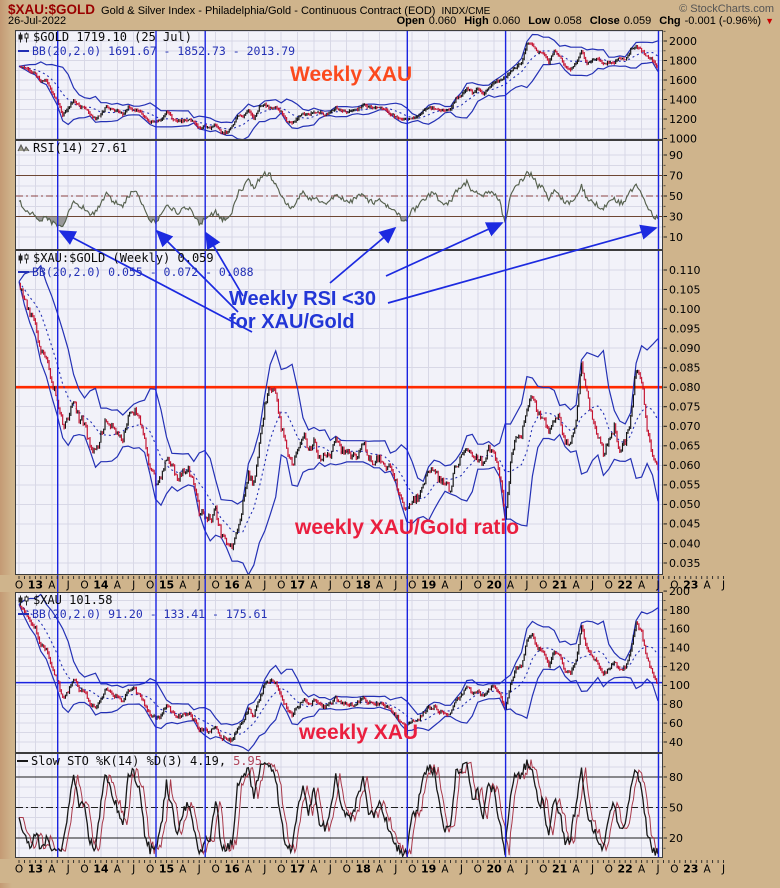 This screenshot has height=888, width=780. What do you see at coordinates (466, 11) in the screenshot?
I see `exchange-label: INDX/CME` at bounding box center [466, 11].